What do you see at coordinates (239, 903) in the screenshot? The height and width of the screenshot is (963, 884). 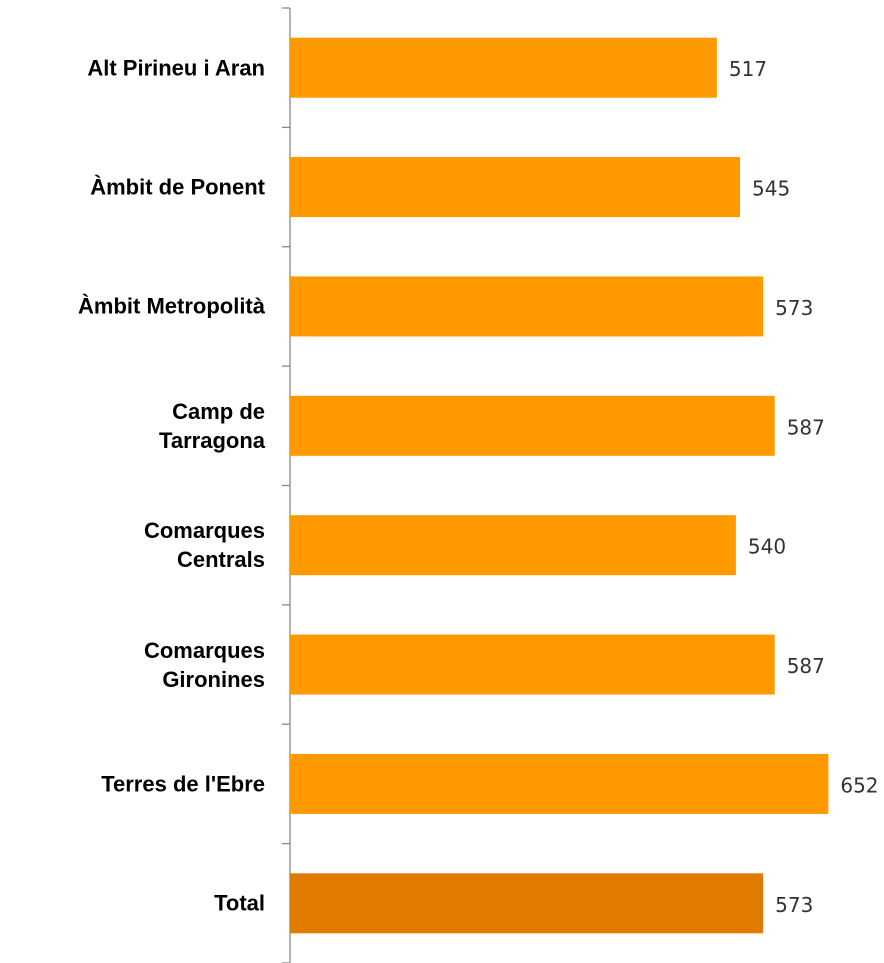 I see `category-label: Total` at bounding box center [239, 903].